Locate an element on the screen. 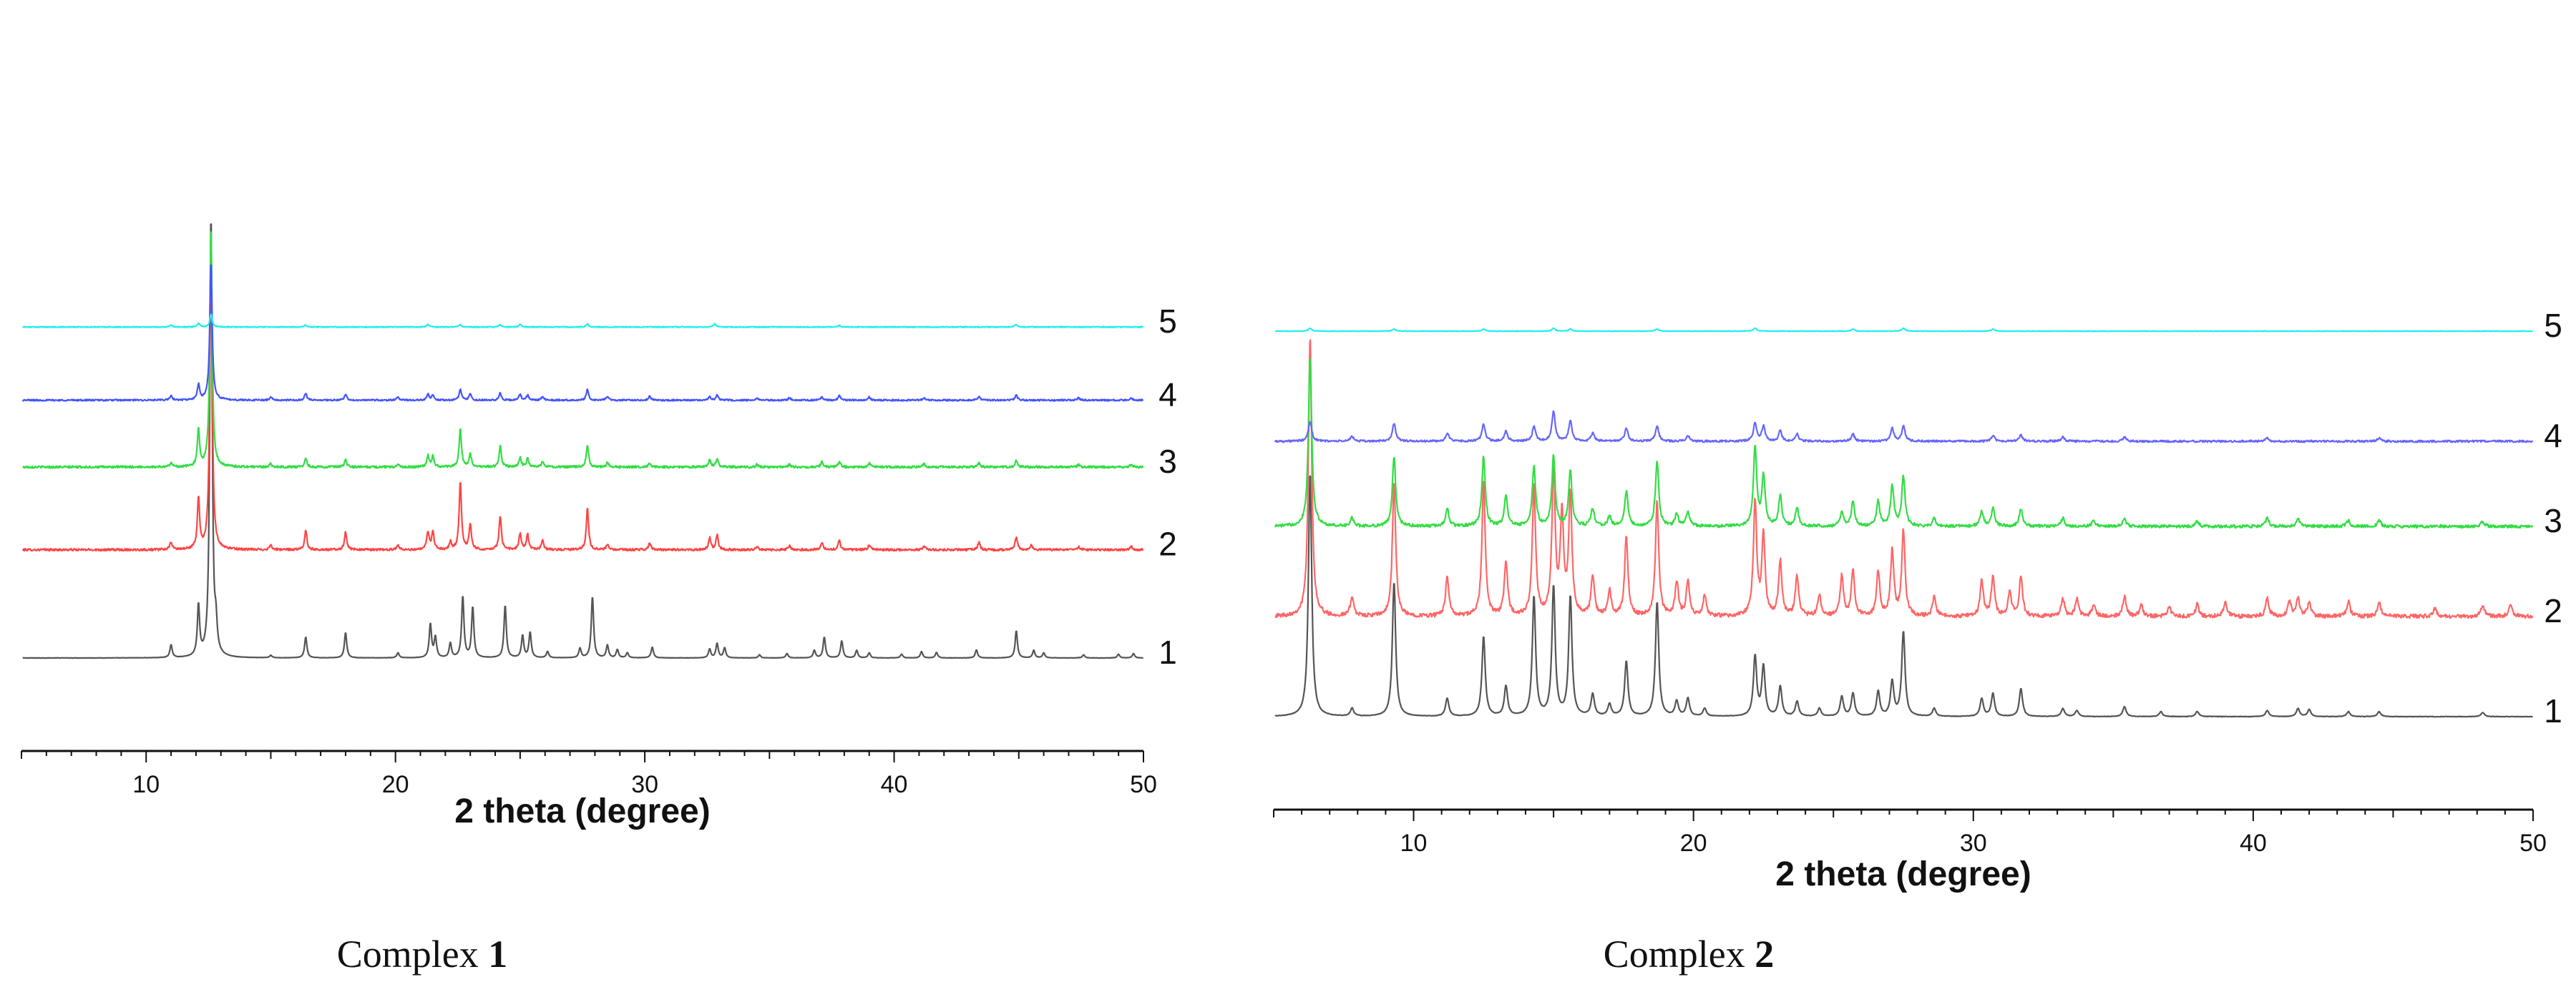 This screenshot has width=2576, height=987. caption-number: 1 is located at coordinates (497, 954).